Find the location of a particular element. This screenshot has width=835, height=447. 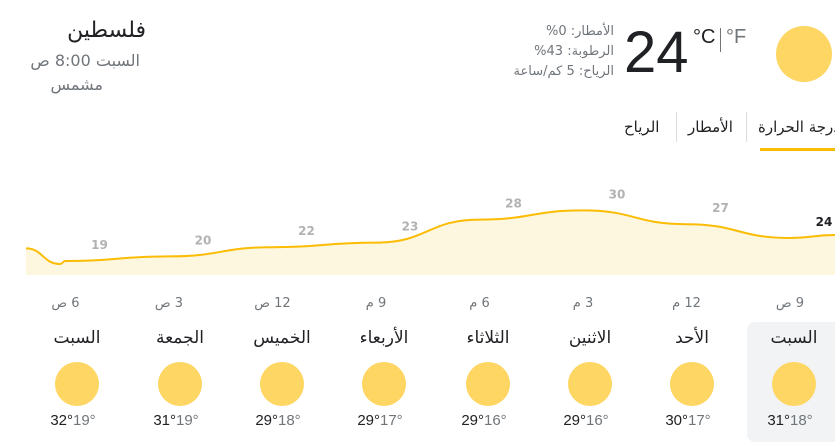

chart-tick-label: 6 م is located at coordinates (479, 303).